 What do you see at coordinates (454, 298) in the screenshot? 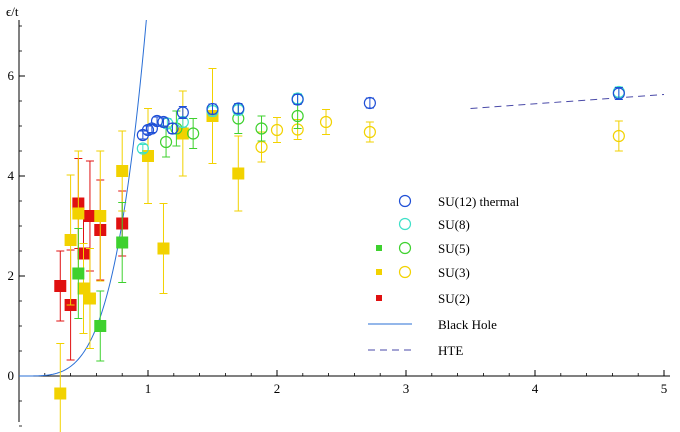
I see `legend-label: SU(2)` at bounding box center [454, 298].